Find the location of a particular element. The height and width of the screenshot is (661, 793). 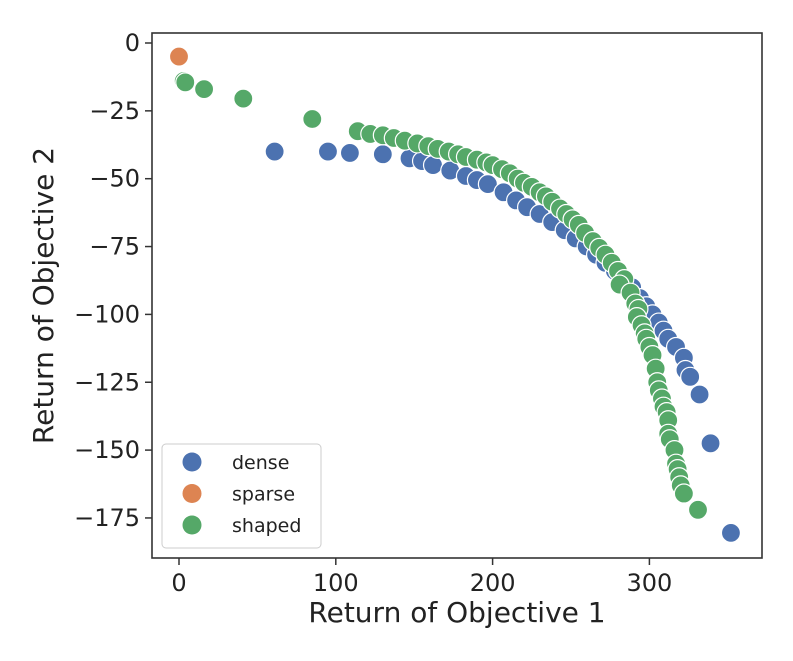

point-sparse is located at coordinates (179, 56).